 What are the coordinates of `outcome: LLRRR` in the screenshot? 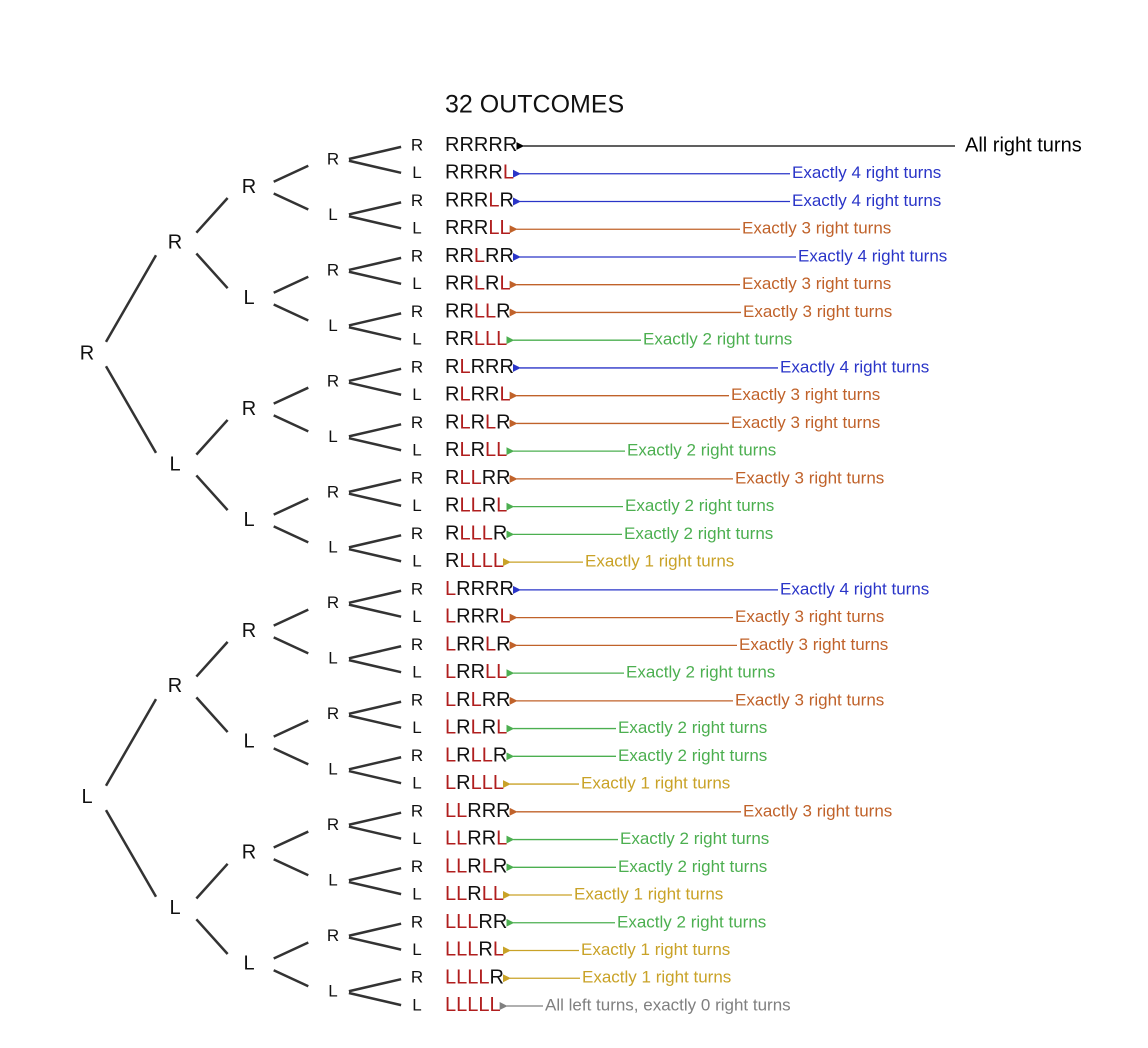 It's located at (478, 811).